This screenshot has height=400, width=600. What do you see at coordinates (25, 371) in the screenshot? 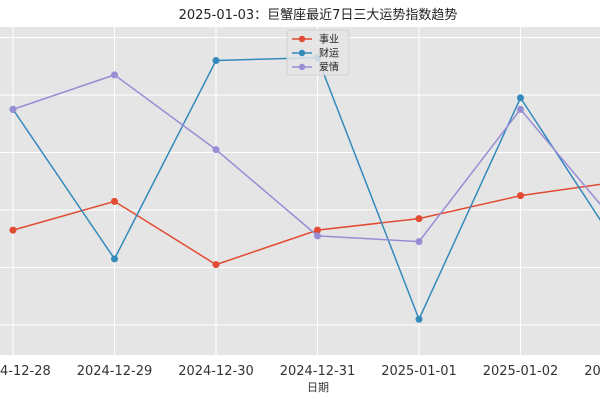
I see `x-tick-label: 2024-12-28` at bounding box center [25, 371].